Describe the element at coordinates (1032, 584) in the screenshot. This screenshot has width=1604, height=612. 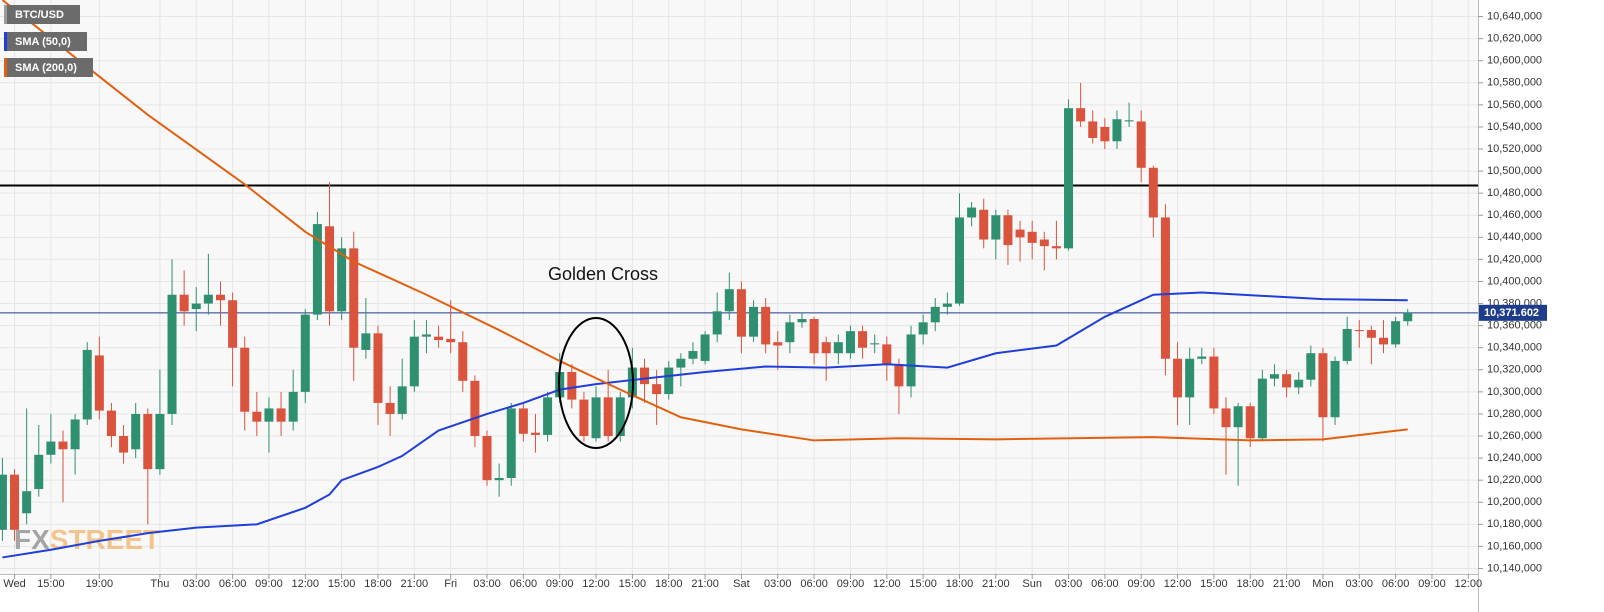
I see `x-tick-label: Sun` at that location.